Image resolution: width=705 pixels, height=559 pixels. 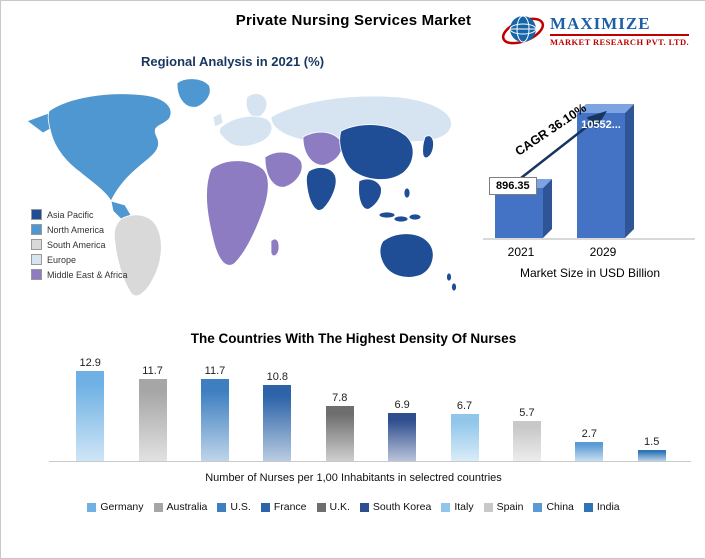 I want to click on cagr-axis-label: Market Size in USD Billion, so click(x=590, y=273).